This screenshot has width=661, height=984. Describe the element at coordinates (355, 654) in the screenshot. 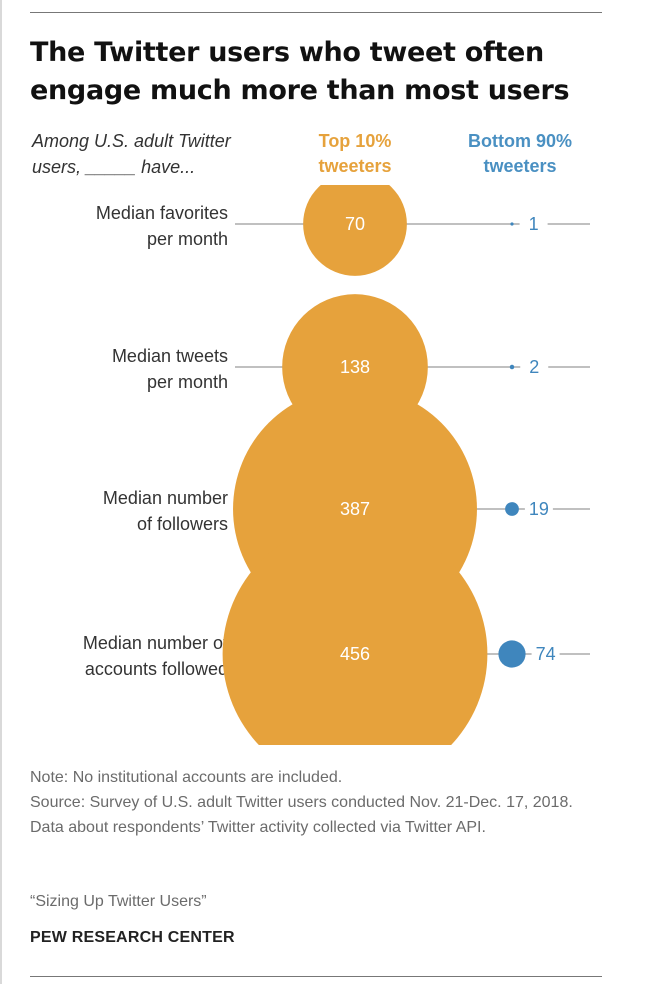

I see `value-label-top-10: 456` at that location.